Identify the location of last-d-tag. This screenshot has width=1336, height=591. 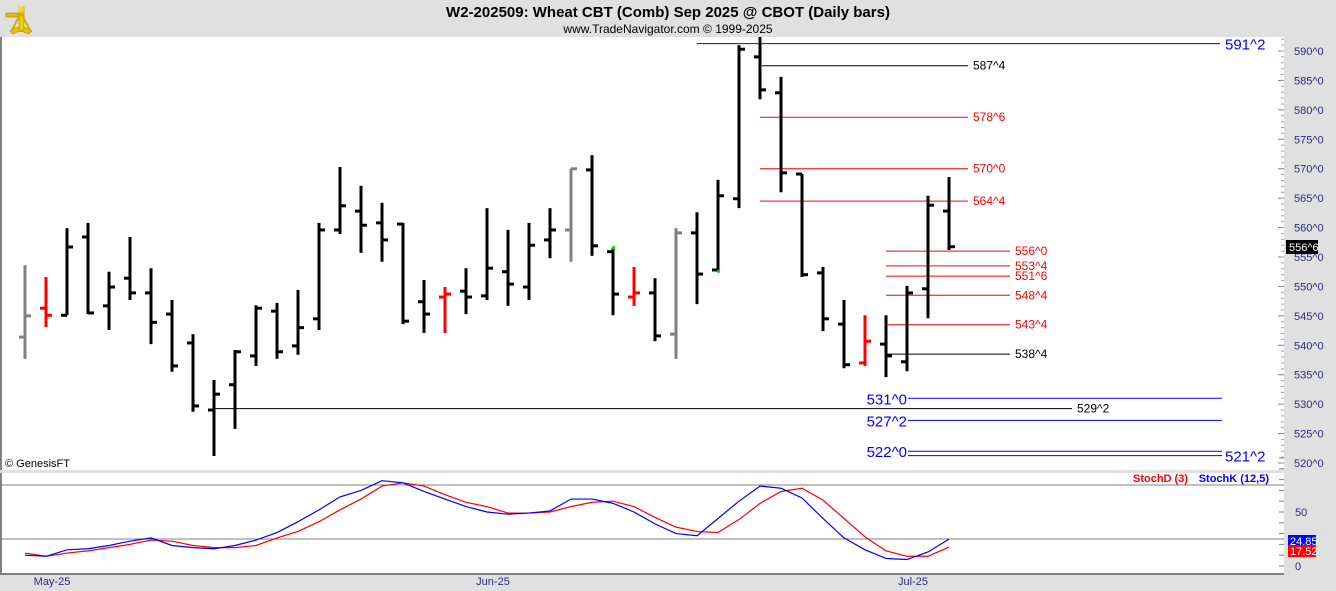
(1302, 551).